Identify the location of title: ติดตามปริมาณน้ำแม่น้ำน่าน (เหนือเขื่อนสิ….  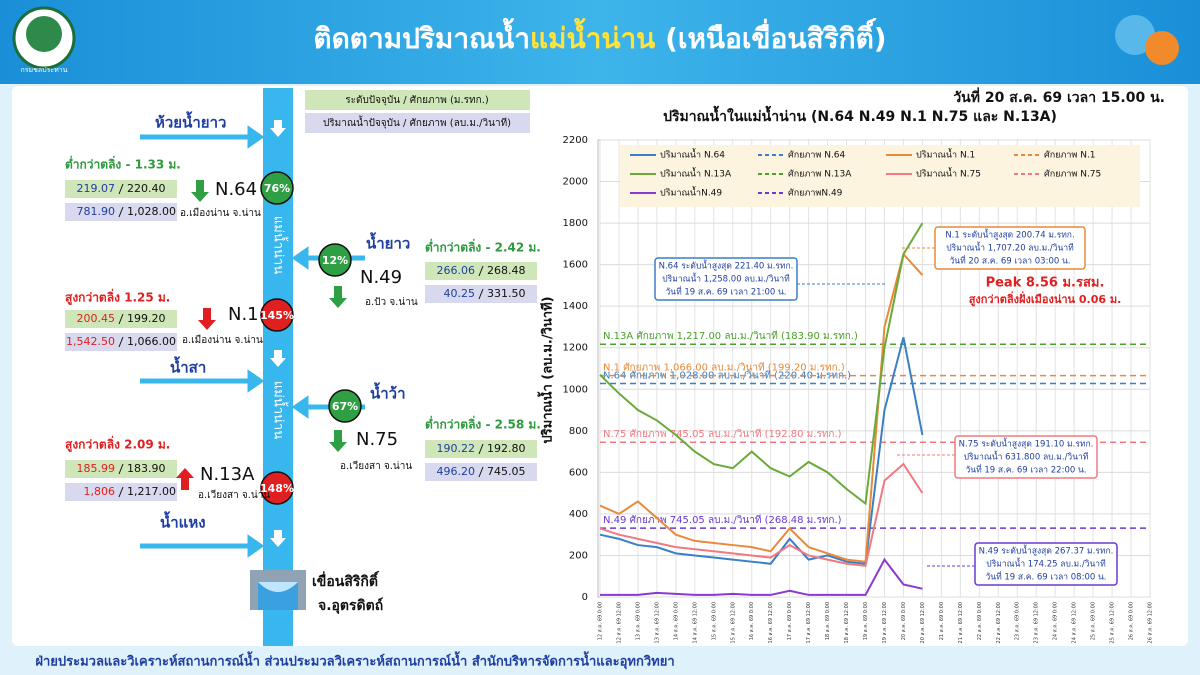
(599, 36).